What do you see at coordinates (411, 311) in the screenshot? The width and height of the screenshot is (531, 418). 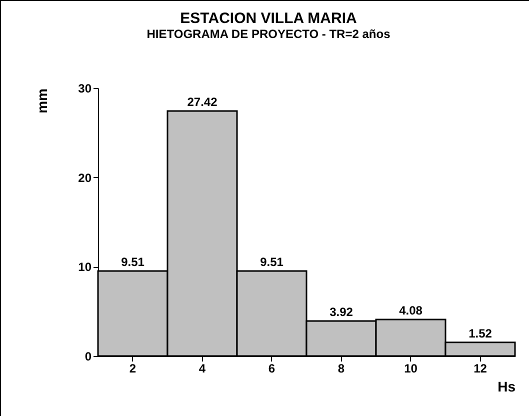 I see `data-label: 4.08` at bounding box center [411, 311].